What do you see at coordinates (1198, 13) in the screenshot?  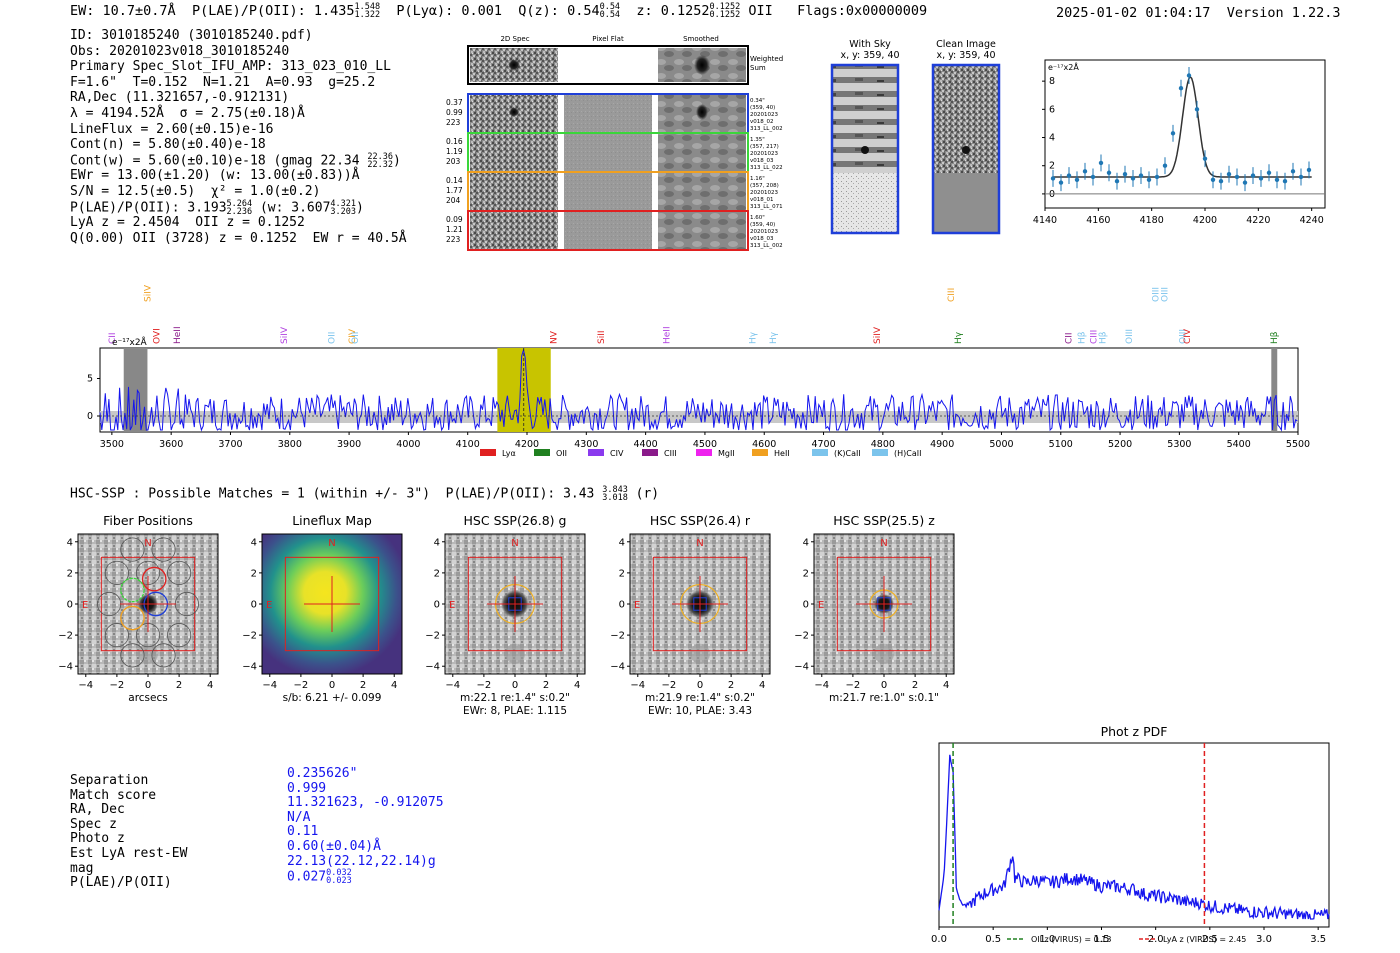 I see `timestamp-version: 2025-01-02 01:04:17 Version 1.22.3` at bounding box center [1198, 13].